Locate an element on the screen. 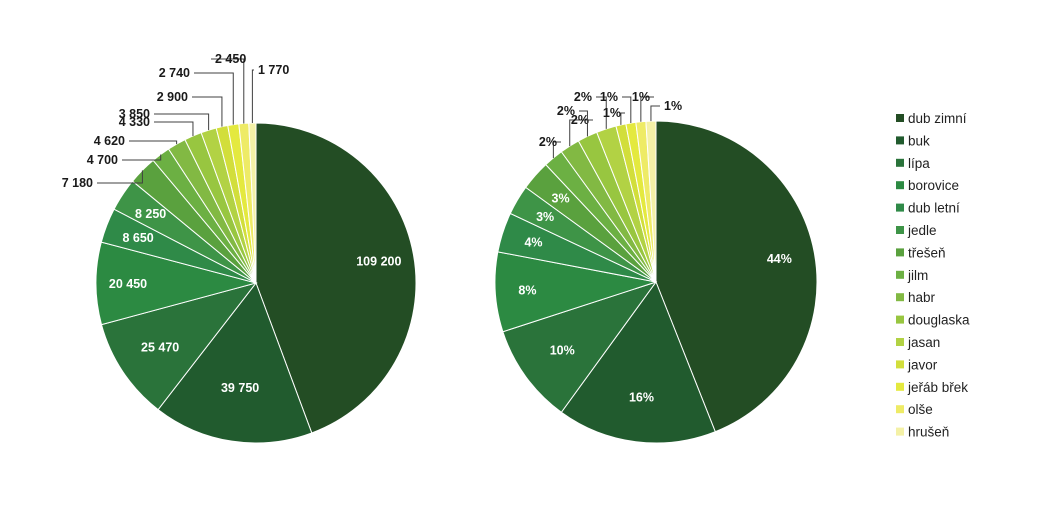 The height and width of the screenshot is (518, 1040). legend-label: jeřáb břek is located at coordinates (937, 387).